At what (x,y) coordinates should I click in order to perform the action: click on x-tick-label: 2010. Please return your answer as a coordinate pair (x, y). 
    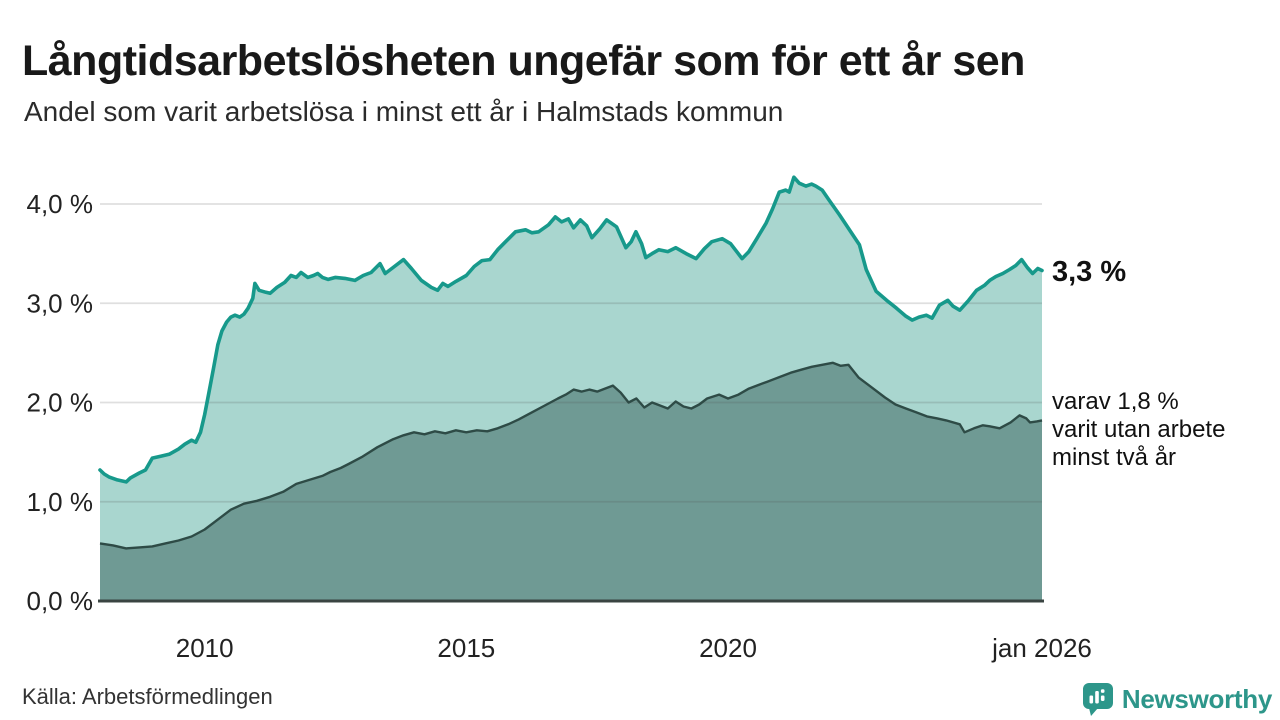
    Looking at the image, I should click on (205, 648).